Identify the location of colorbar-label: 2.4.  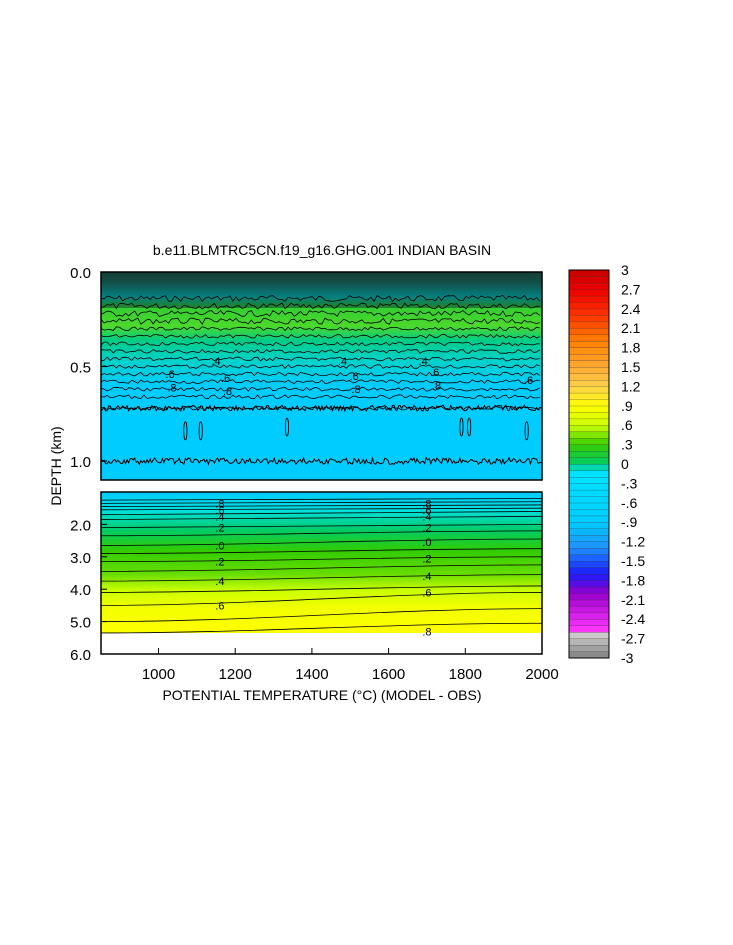
(631, 309).